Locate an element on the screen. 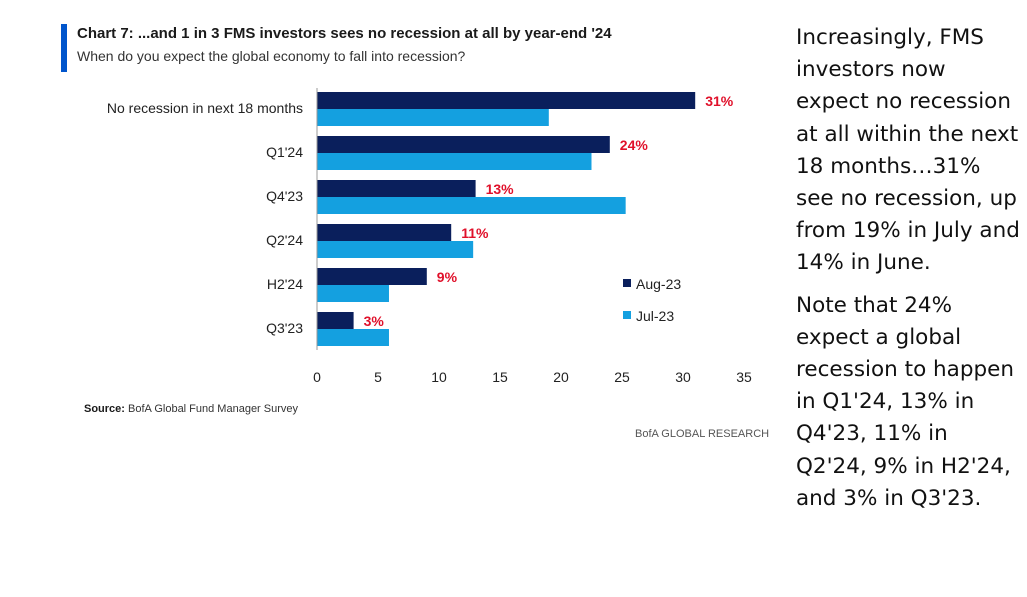  category-label: Q3'23 is located at coordinates (284, 328).